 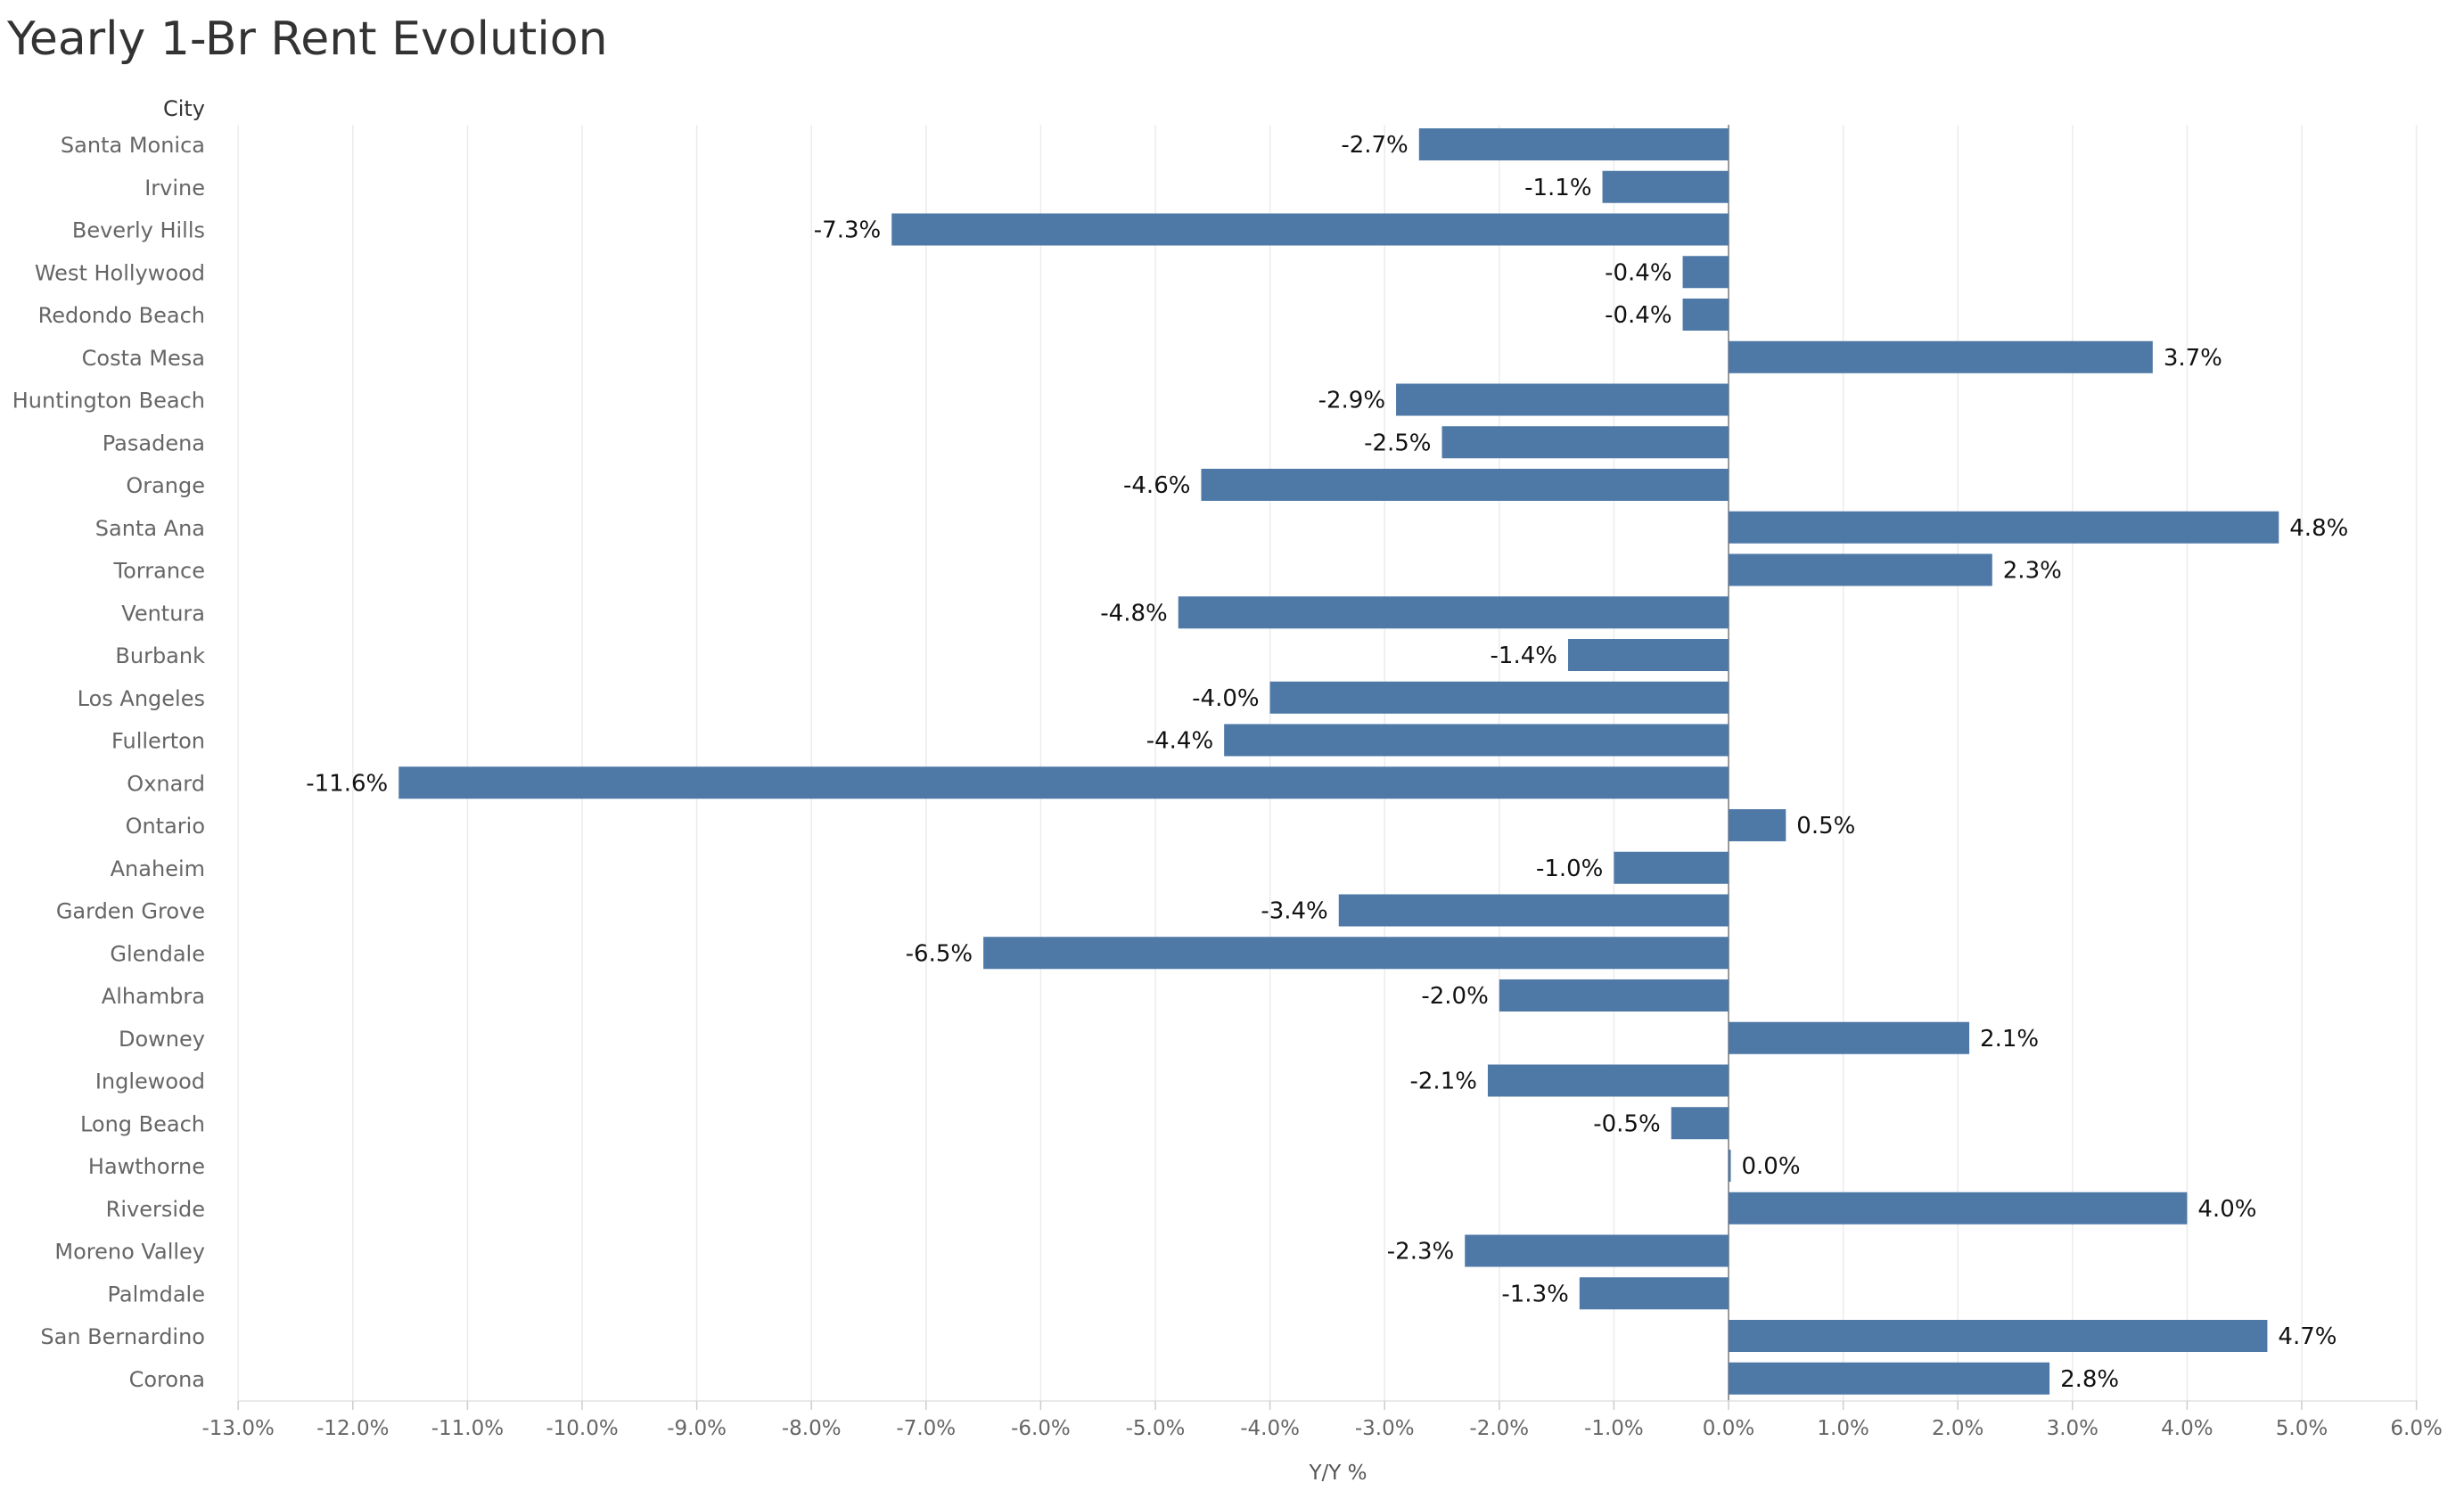 I want to click on x-tick-label: 0.0%, so click(x=1728, y=1428).